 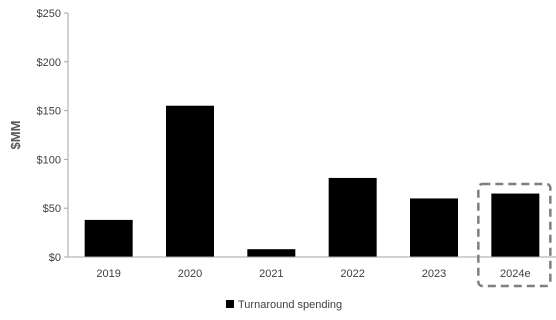 I want to click on legend-label: Turnaround spending, so click(x=290, y=305).